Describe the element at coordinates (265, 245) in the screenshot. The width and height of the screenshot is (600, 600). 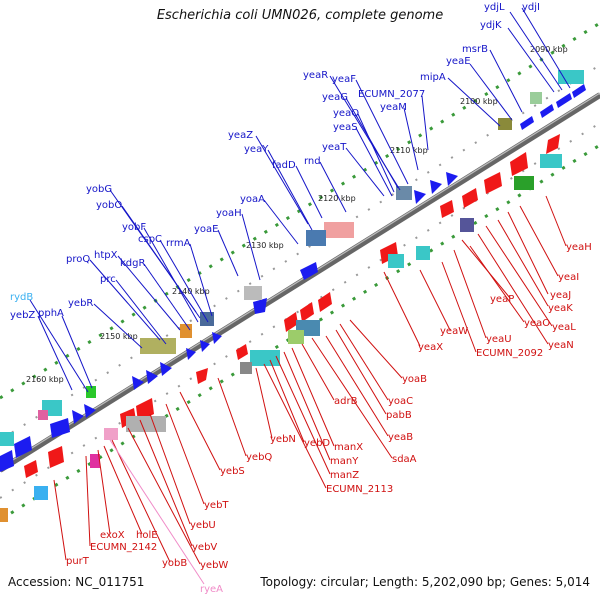
I see `kbp-tick-label: 2130 kbp` at that location.